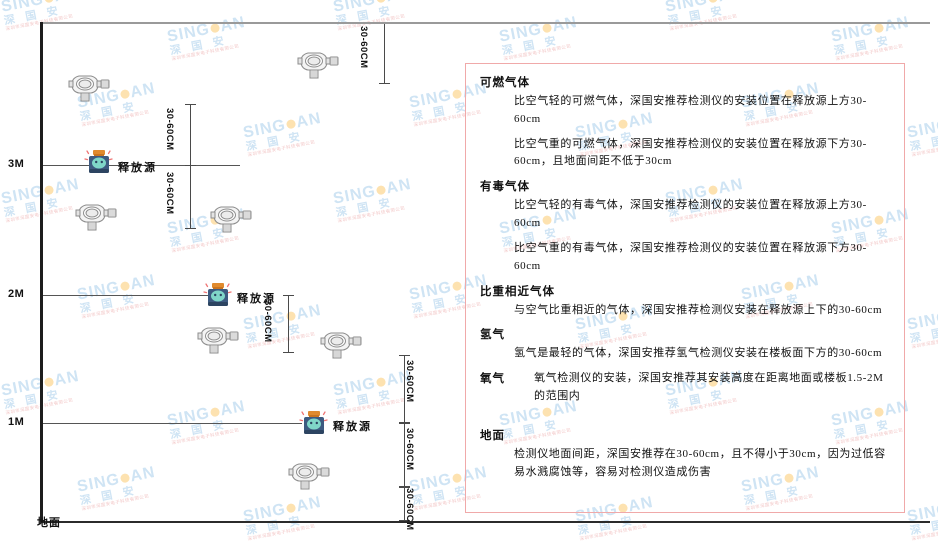 This screenshot has width=938, height=541. I want to click on section-paragraph: 与空气比重相近的气体，深国安推荐检测仪安装在释放源上下的30-60cm, so click(698, 309).